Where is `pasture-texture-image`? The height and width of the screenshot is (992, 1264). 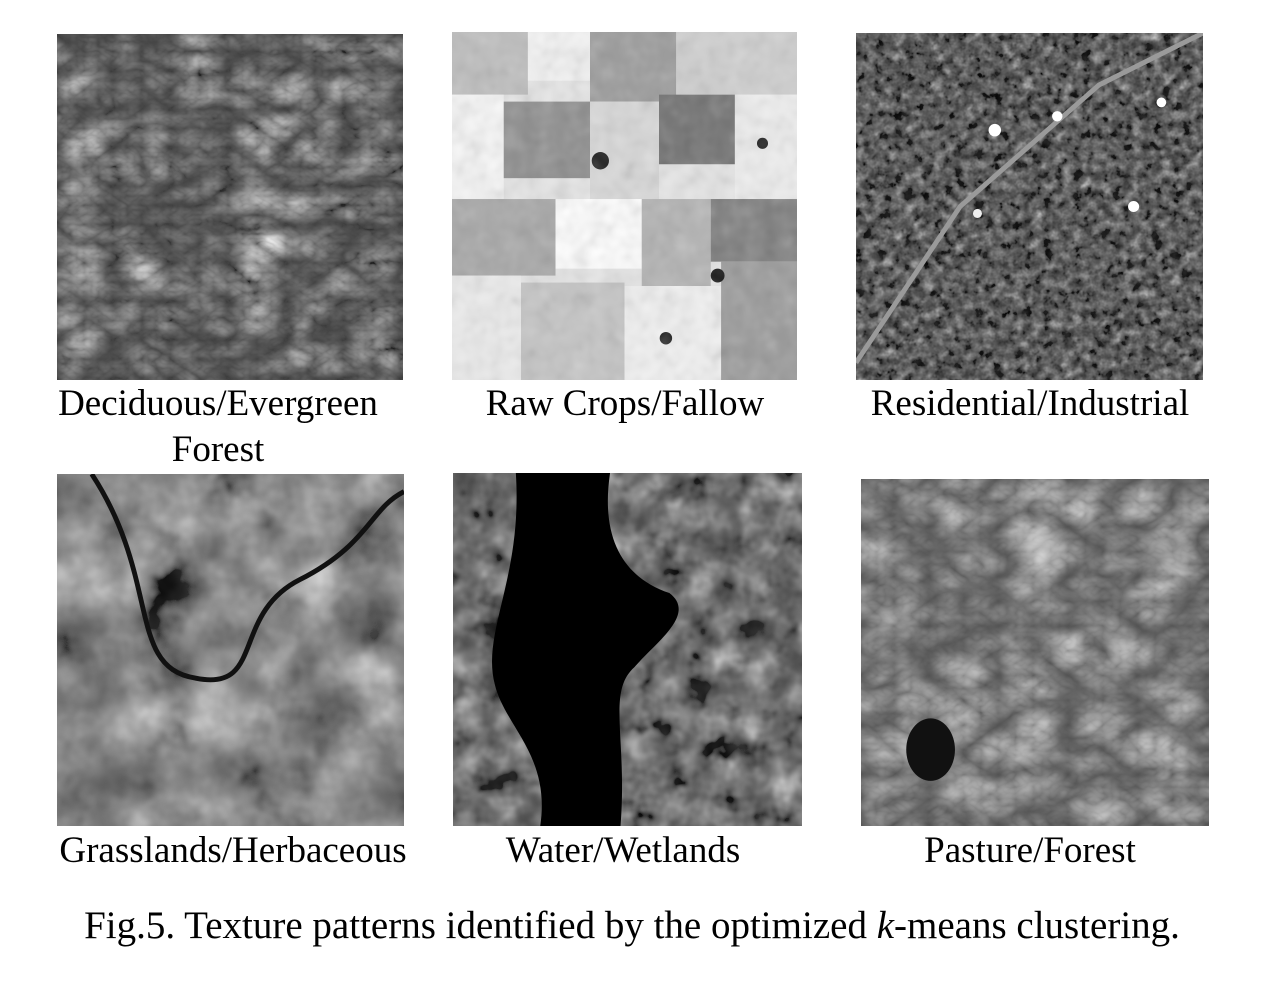 pasture-texture-image is located at coordinates (1035, 652).